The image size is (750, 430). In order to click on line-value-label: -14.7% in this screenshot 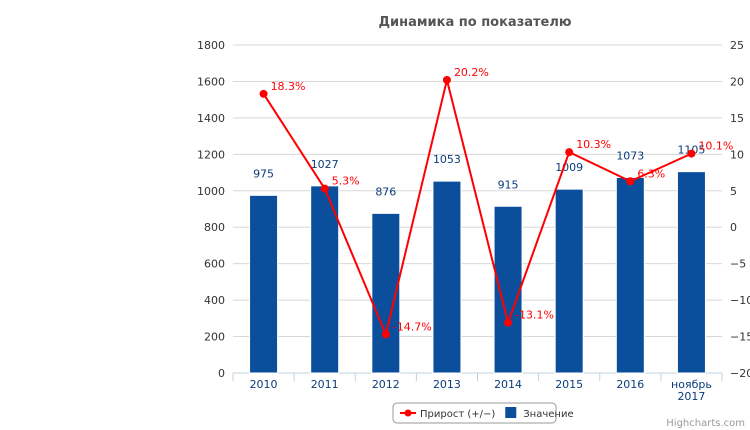, I will do `click(412, 326)`.